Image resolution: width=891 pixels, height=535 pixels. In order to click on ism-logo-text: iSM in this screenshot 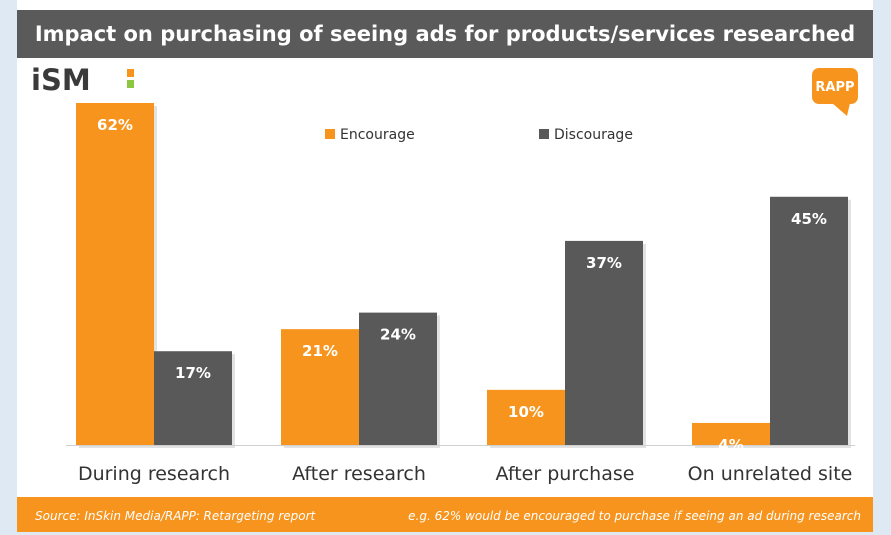, I will do `click(61, 80)`.